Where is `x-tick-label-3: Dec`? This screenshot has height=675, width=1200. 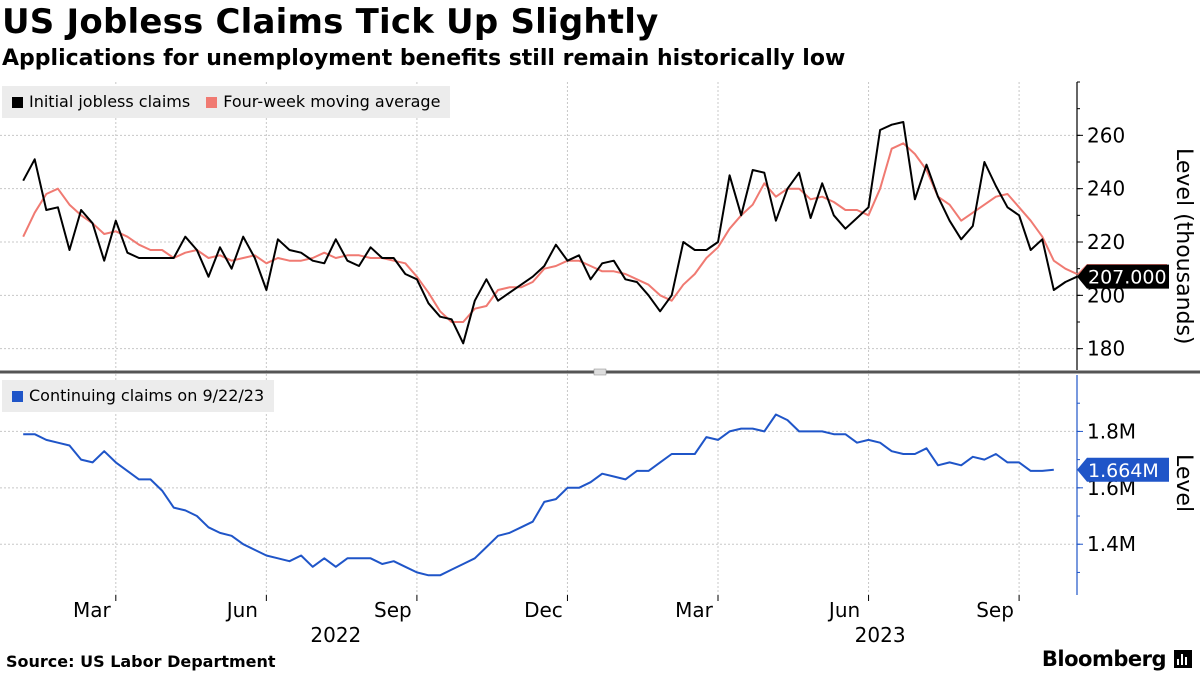 x-tick-label-3: Dec is located at coordinates (543, 610).